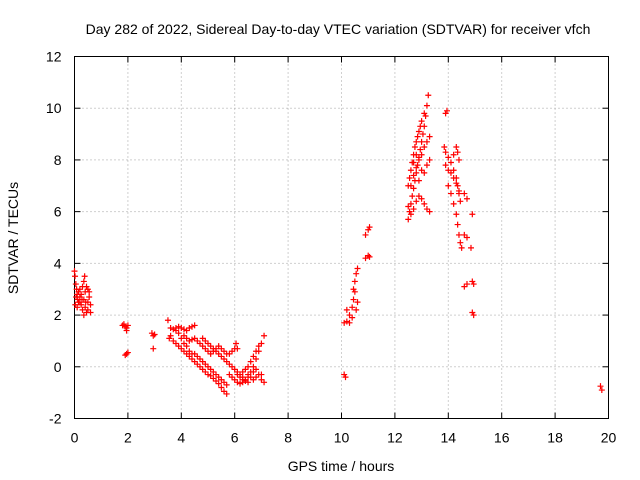  Describe the element at coordinates (54, 108) in the screenshot. I see `y-tick-label: 10` at that location.